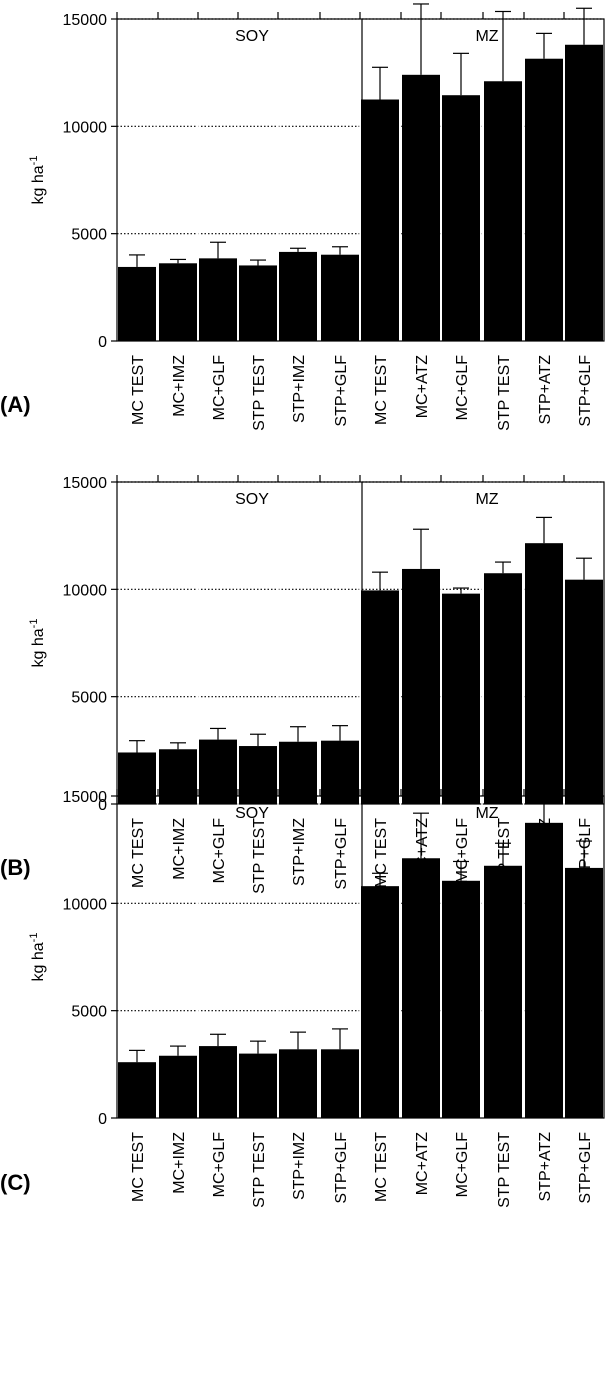  Describe the element at coordinates (15, 867) in the screenshot. I see `panel-label: (B)` at that location.